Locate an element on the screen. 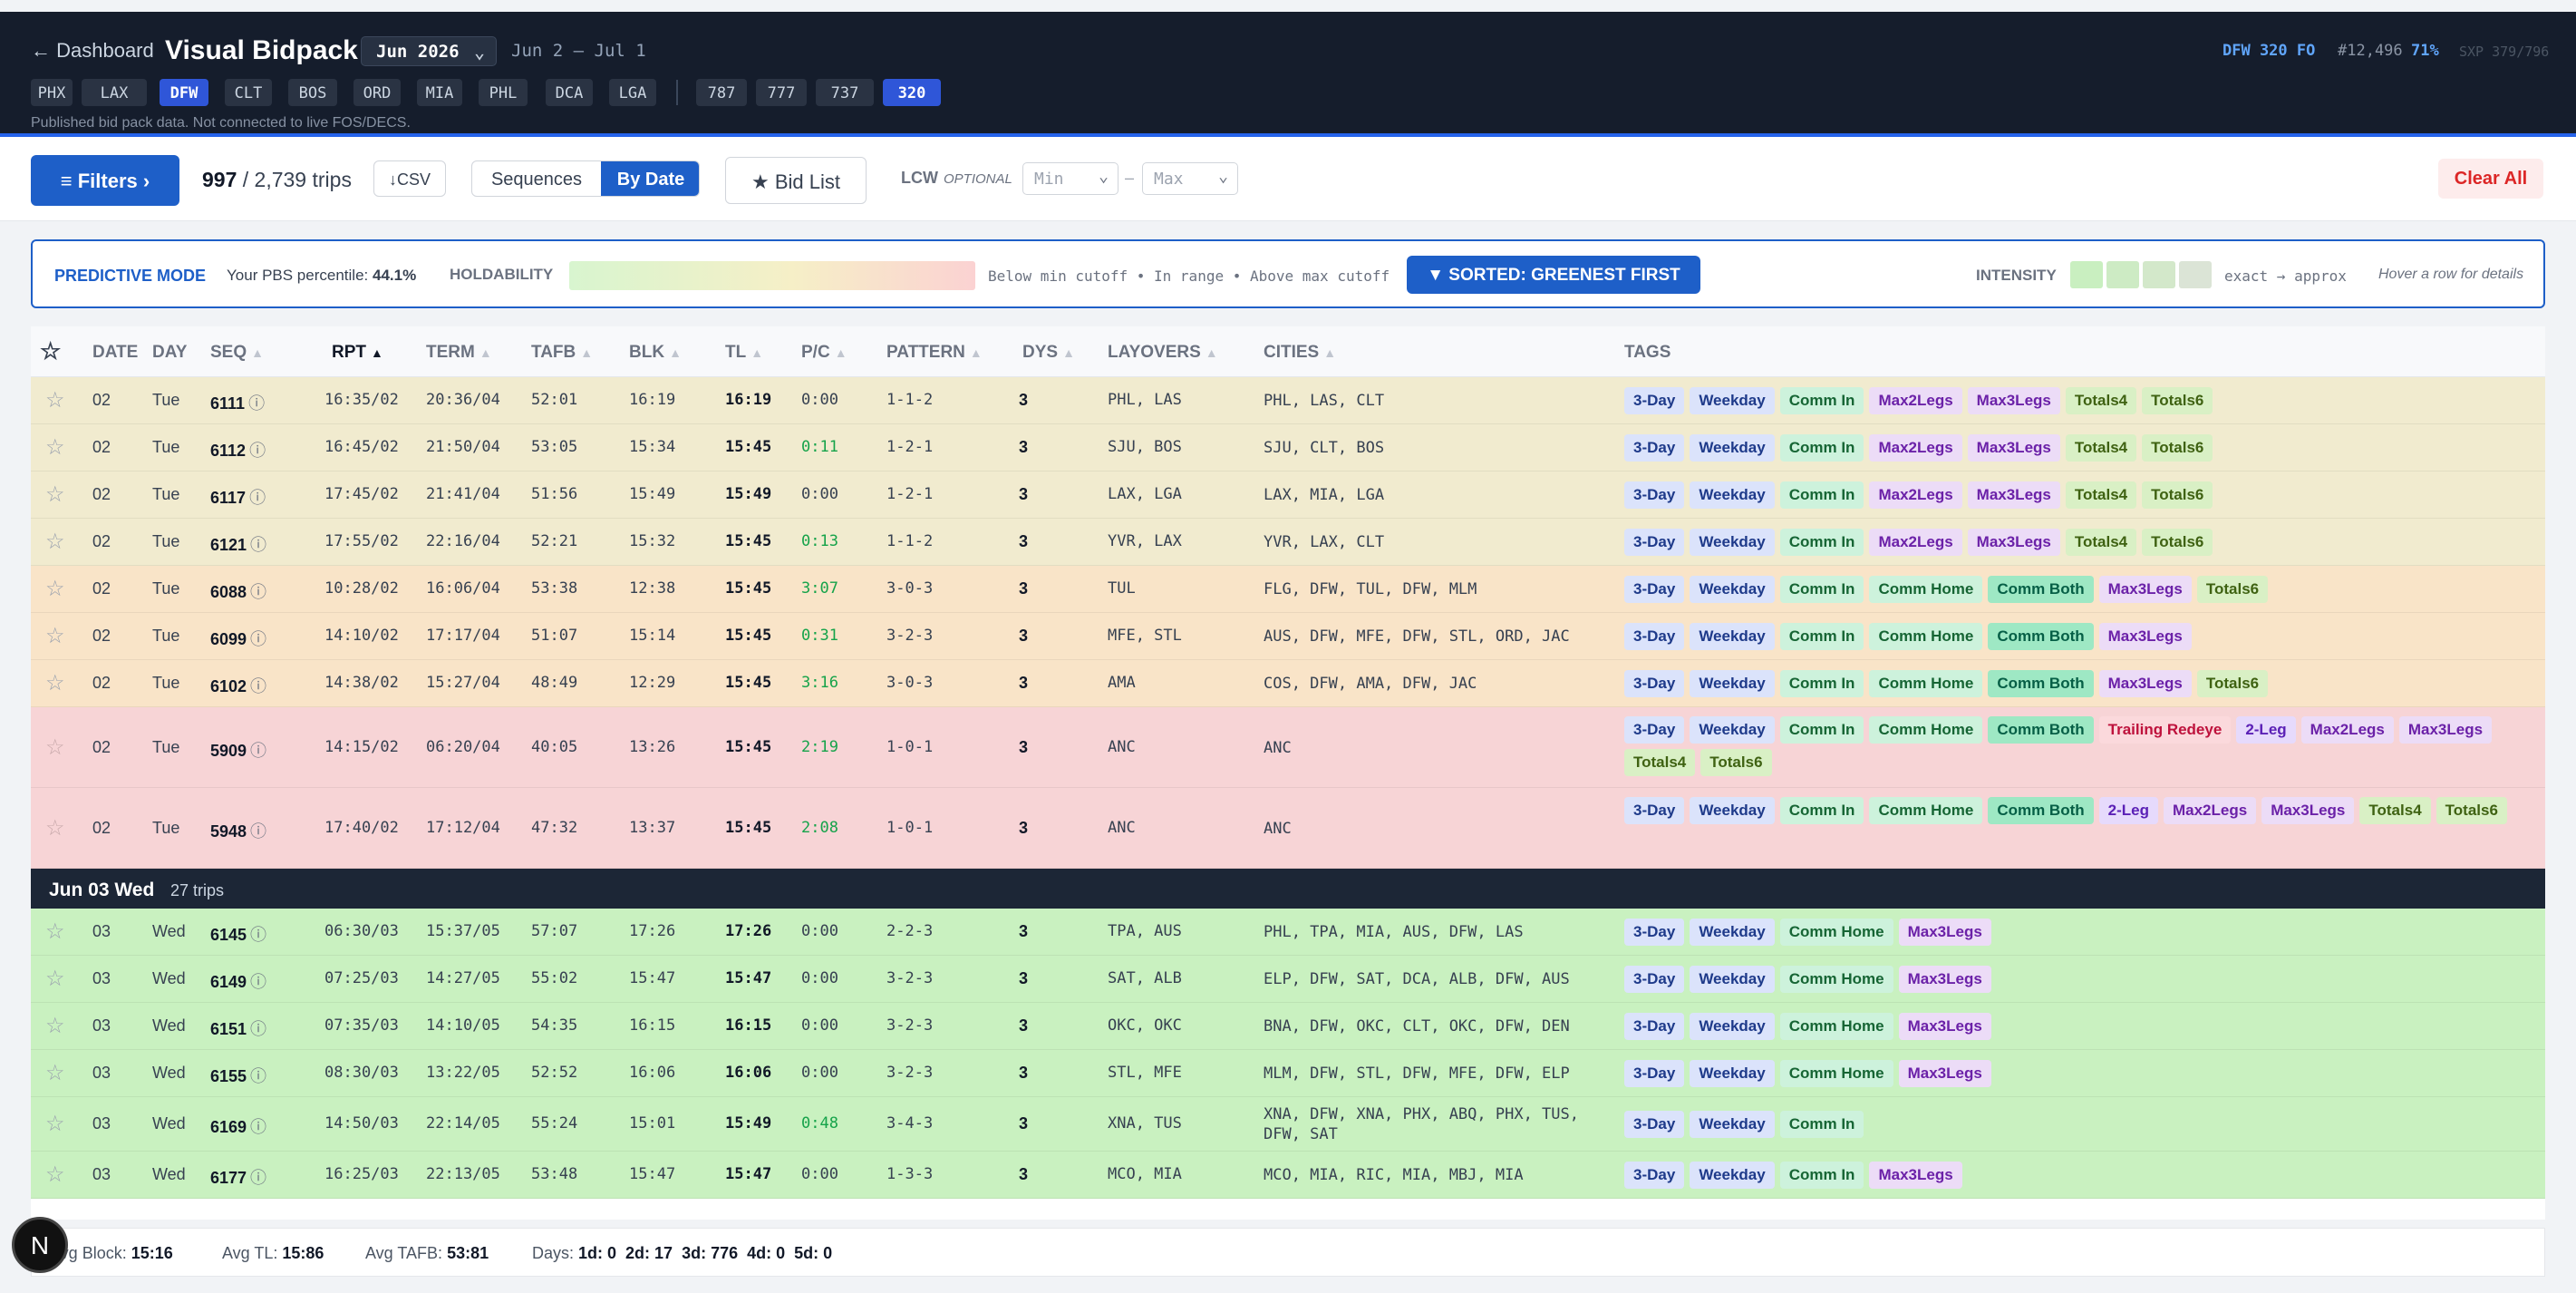 The height and width of the screenshot is (1293, 2576). cell-seq: 6169 ⓘ is located at coordinates (238, 1126).